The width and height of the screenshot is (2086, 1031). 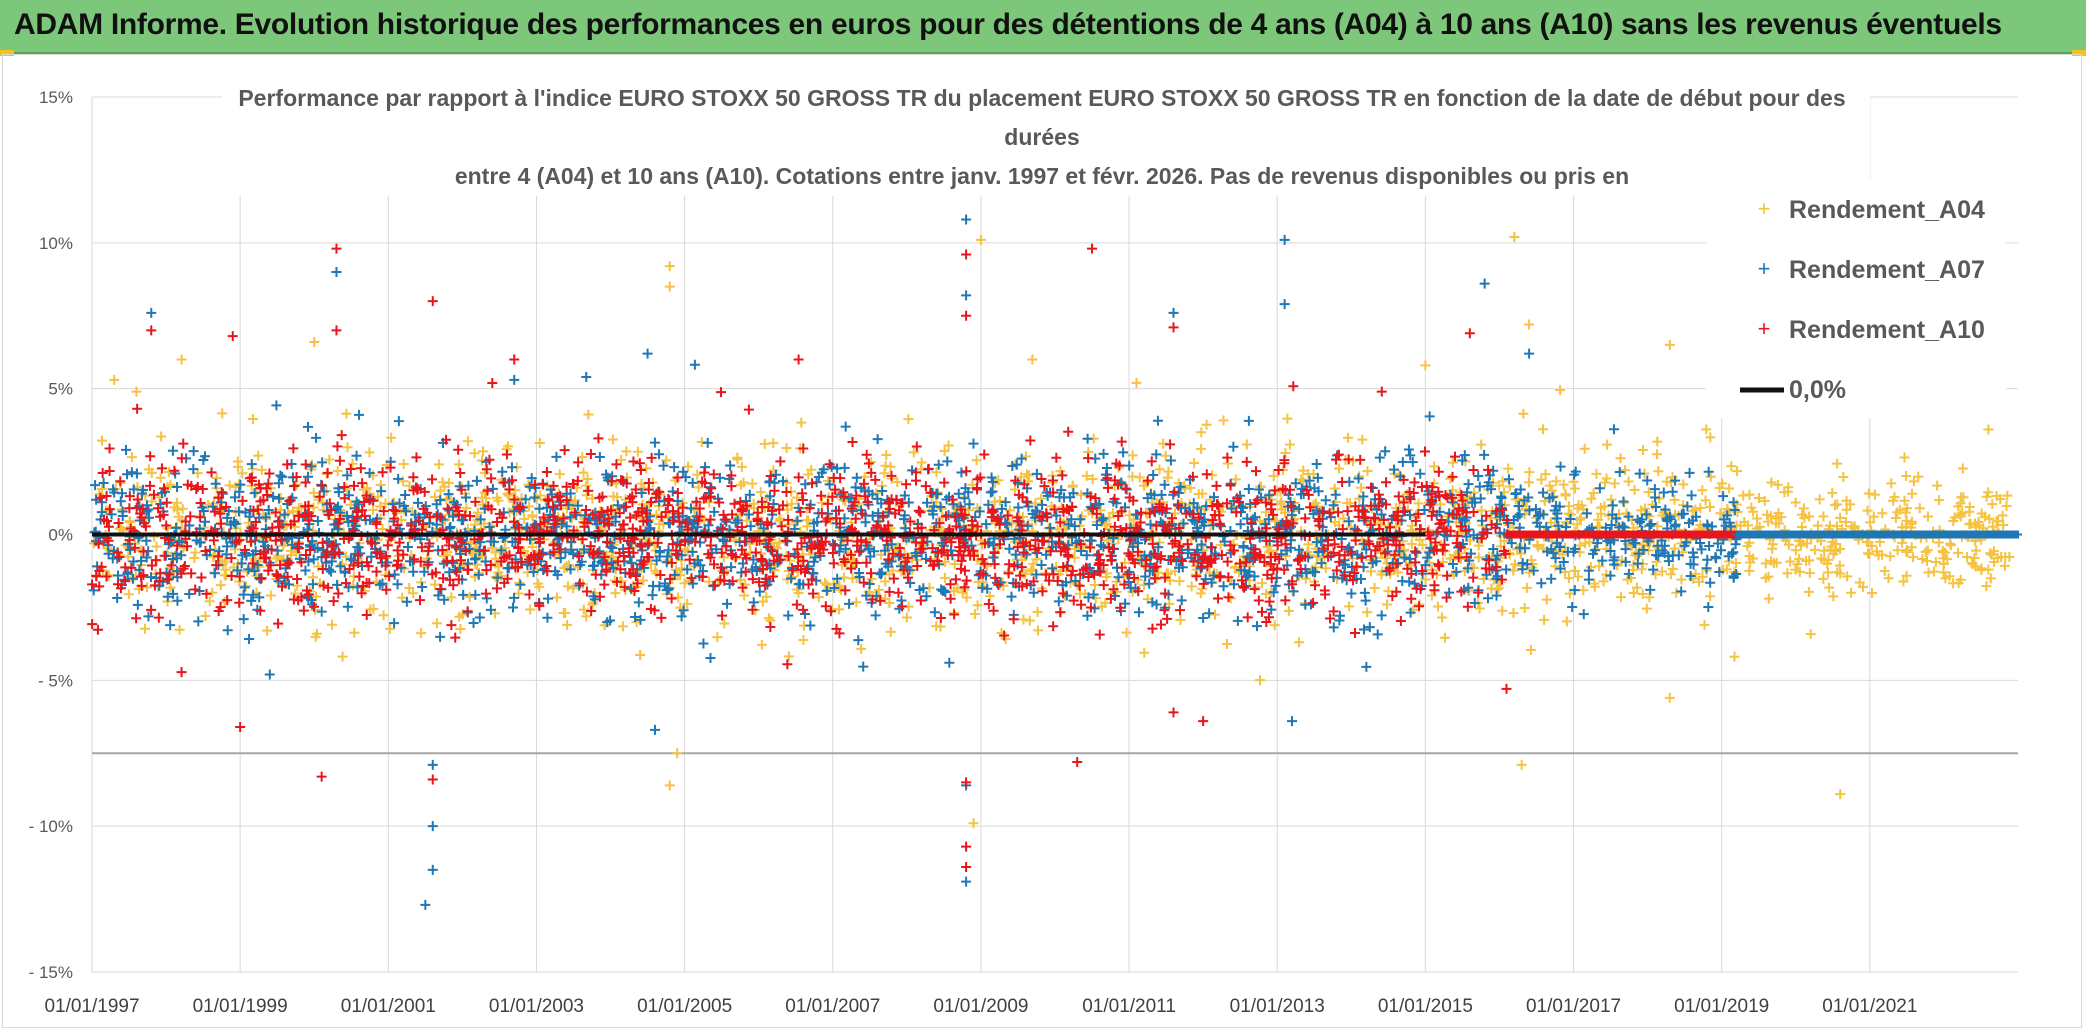 I want to click on x-tick-label: 01/01/2021, so click(x=1869, y=1006).